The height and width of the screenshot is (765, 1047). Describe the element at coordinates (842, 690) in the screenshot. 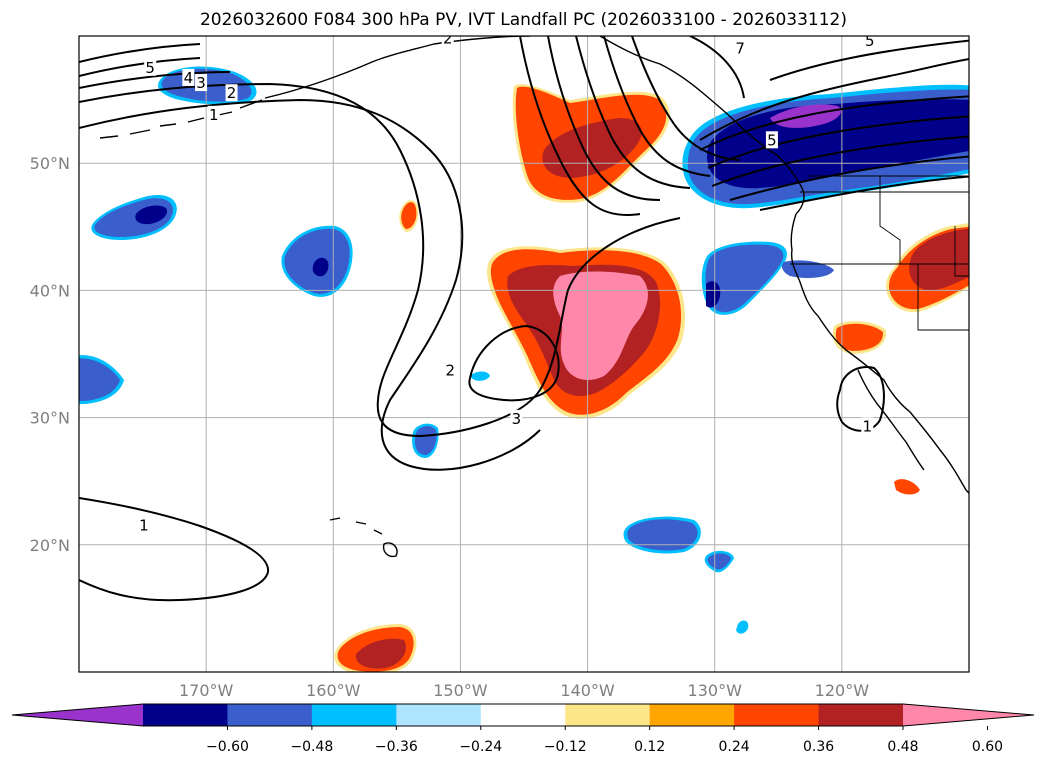

I see `longitude-label-5: 120°W` at that location.